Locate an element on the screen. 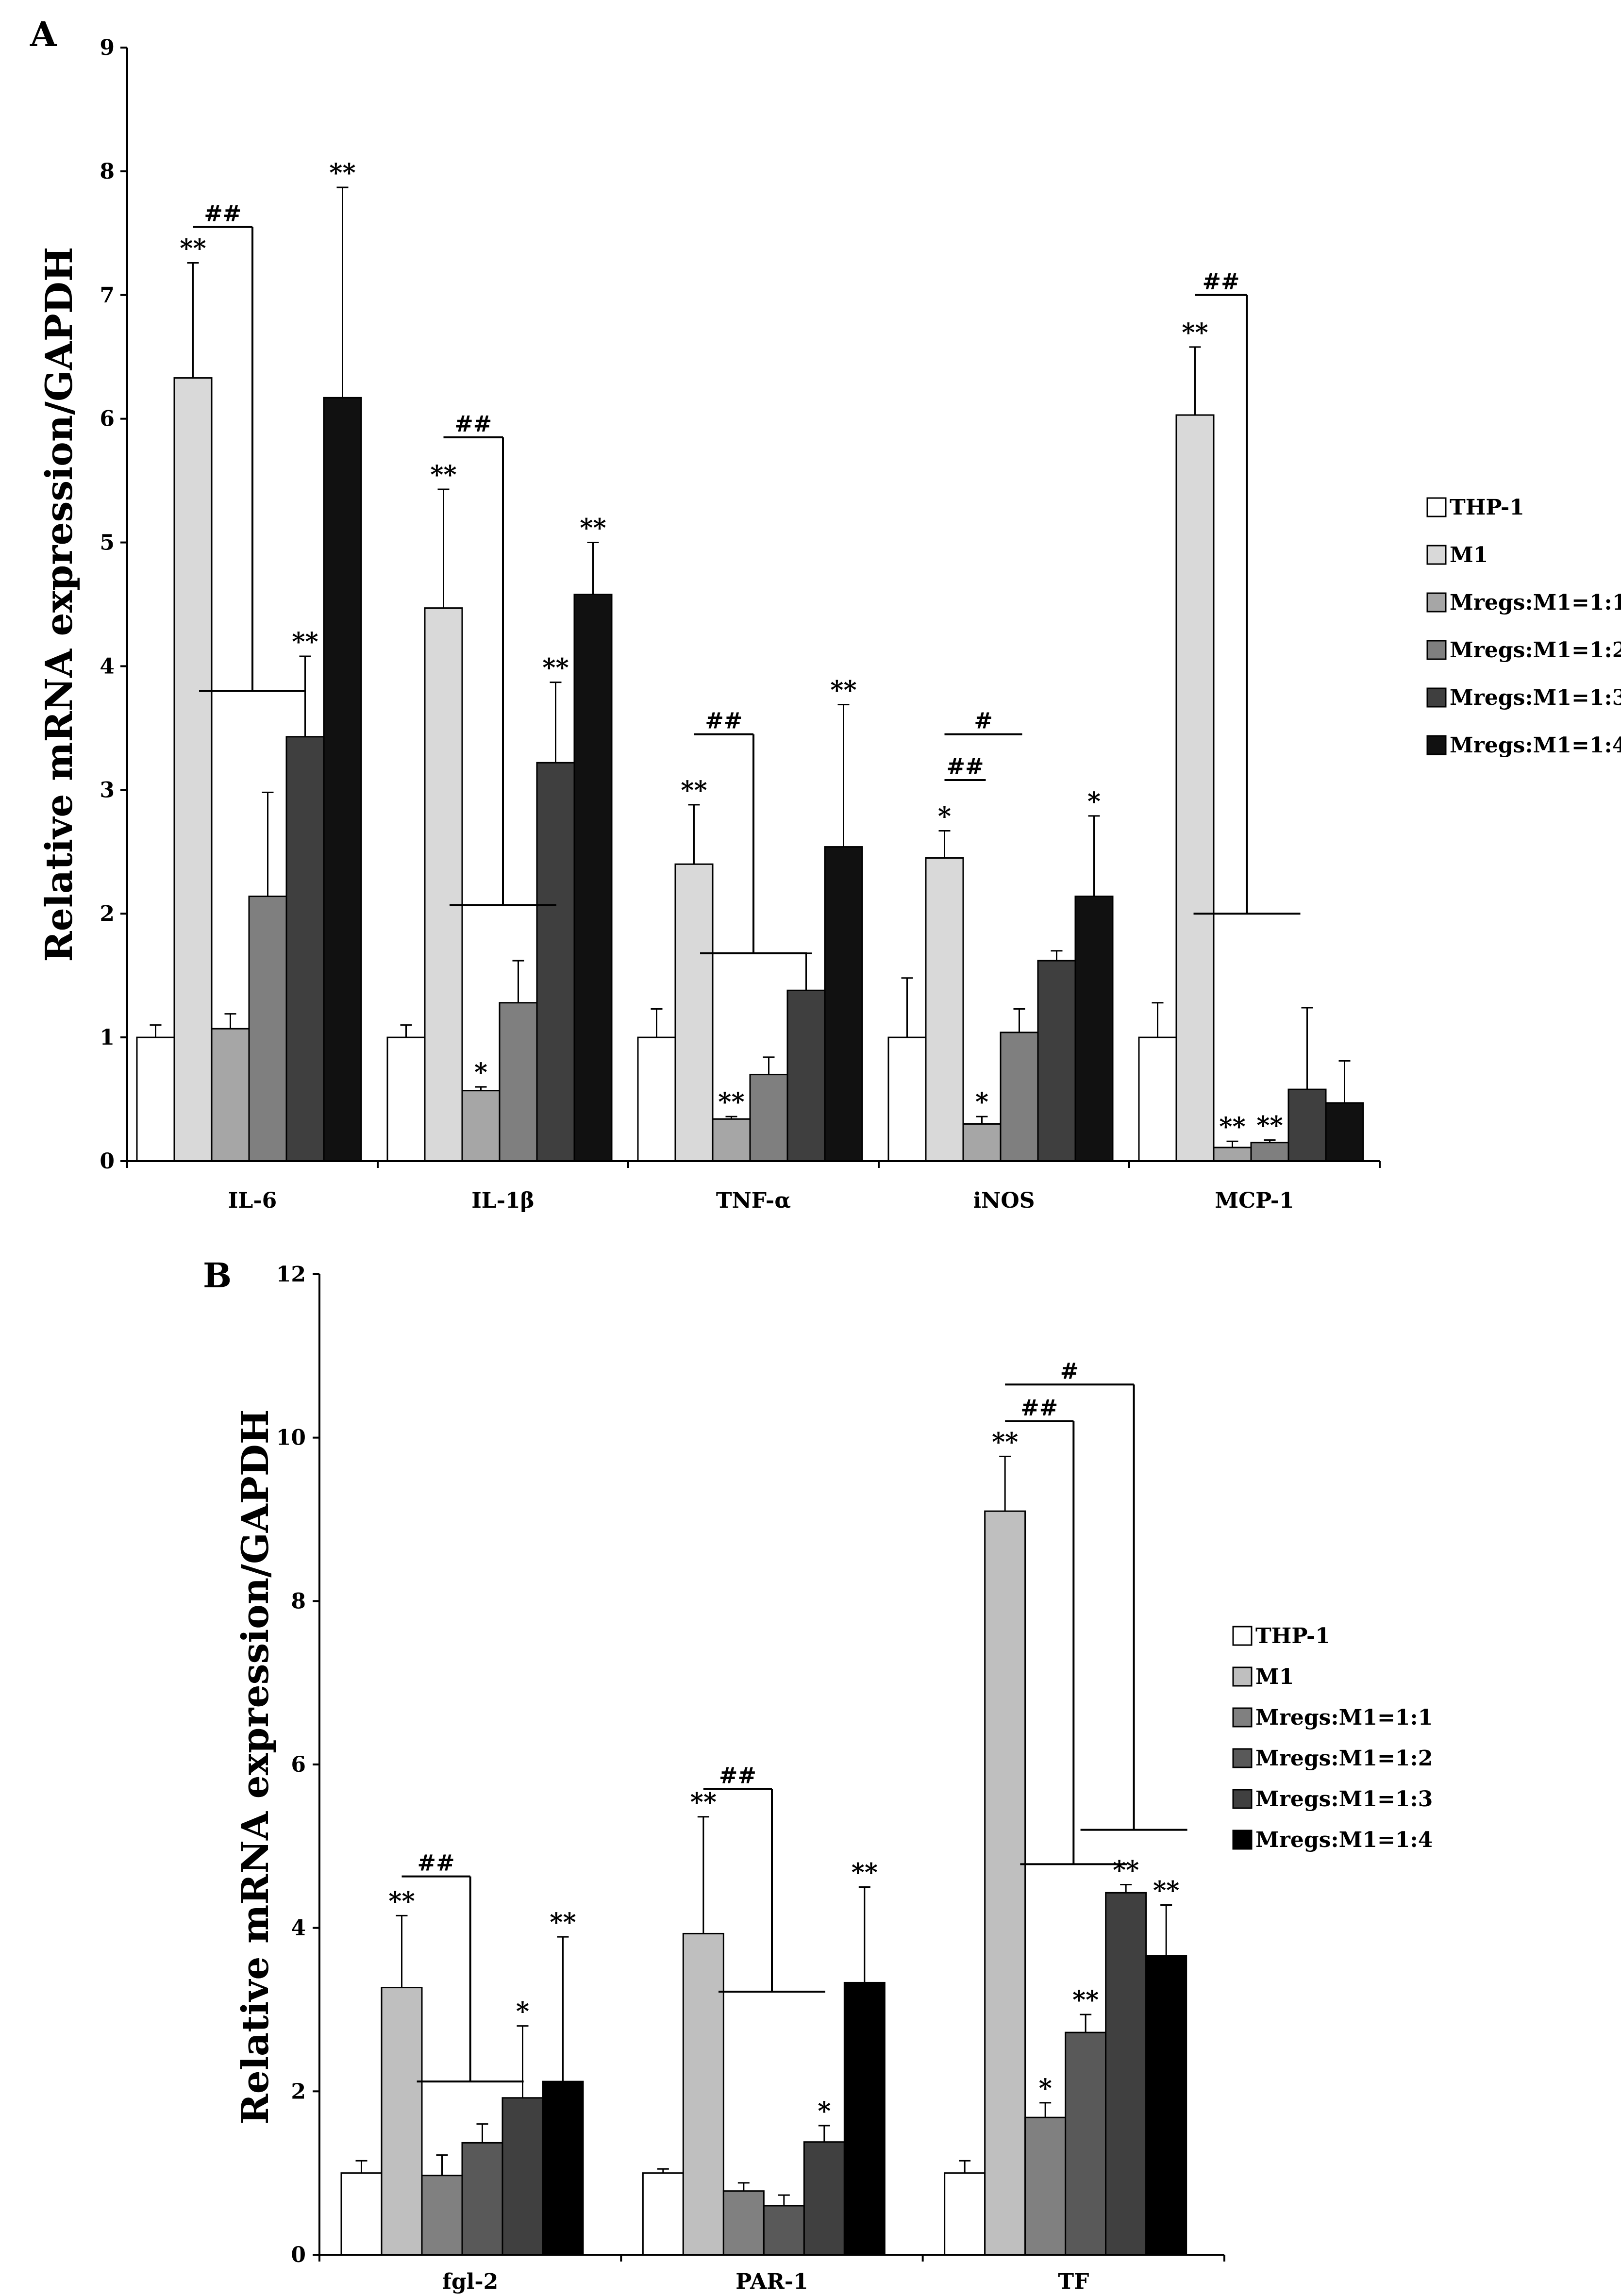  bar-mcp-1-m1 is located at coordinates (1195, 788).